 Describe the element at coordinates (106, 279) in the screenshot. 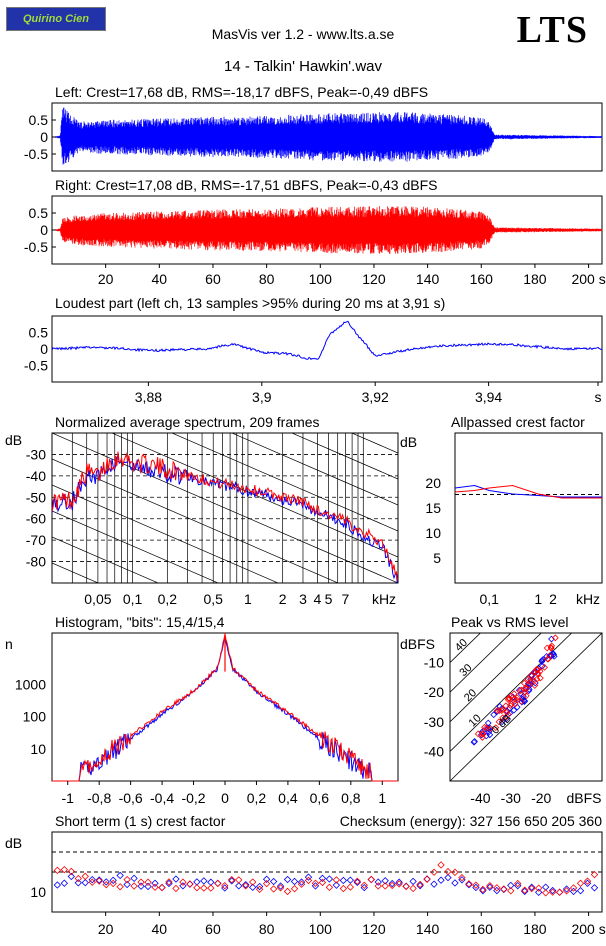

I see `time-axis-tick: 20` at that location.